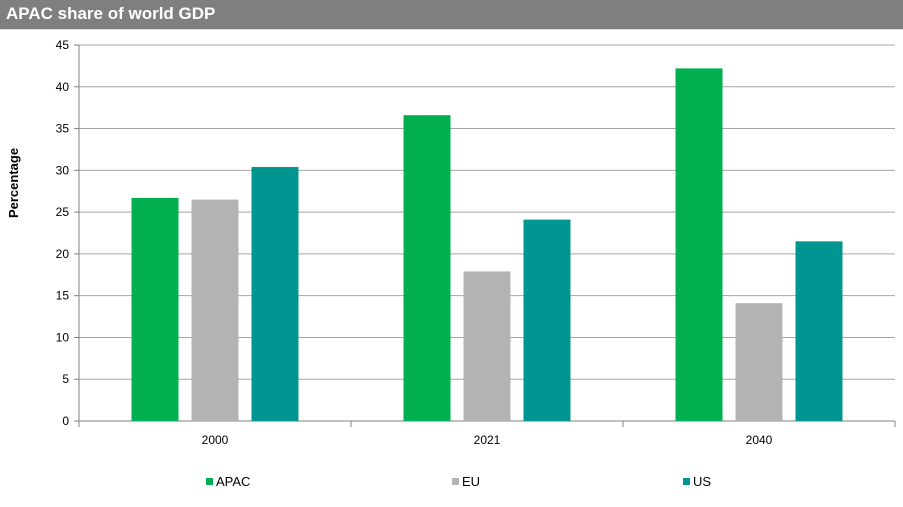  I want to click on y-tick-label: 5, so click(65, 379).